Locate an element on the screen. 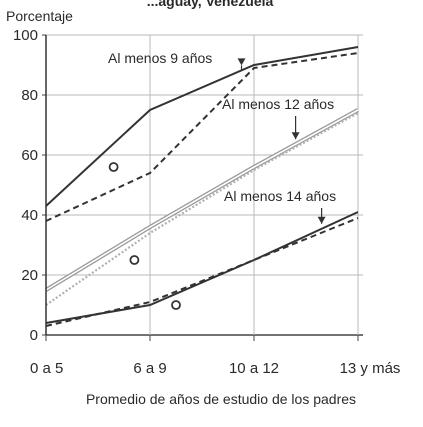 The image size is (423, 427). x-tick-label: 6 a 9 is located at coordinates (149, 368).